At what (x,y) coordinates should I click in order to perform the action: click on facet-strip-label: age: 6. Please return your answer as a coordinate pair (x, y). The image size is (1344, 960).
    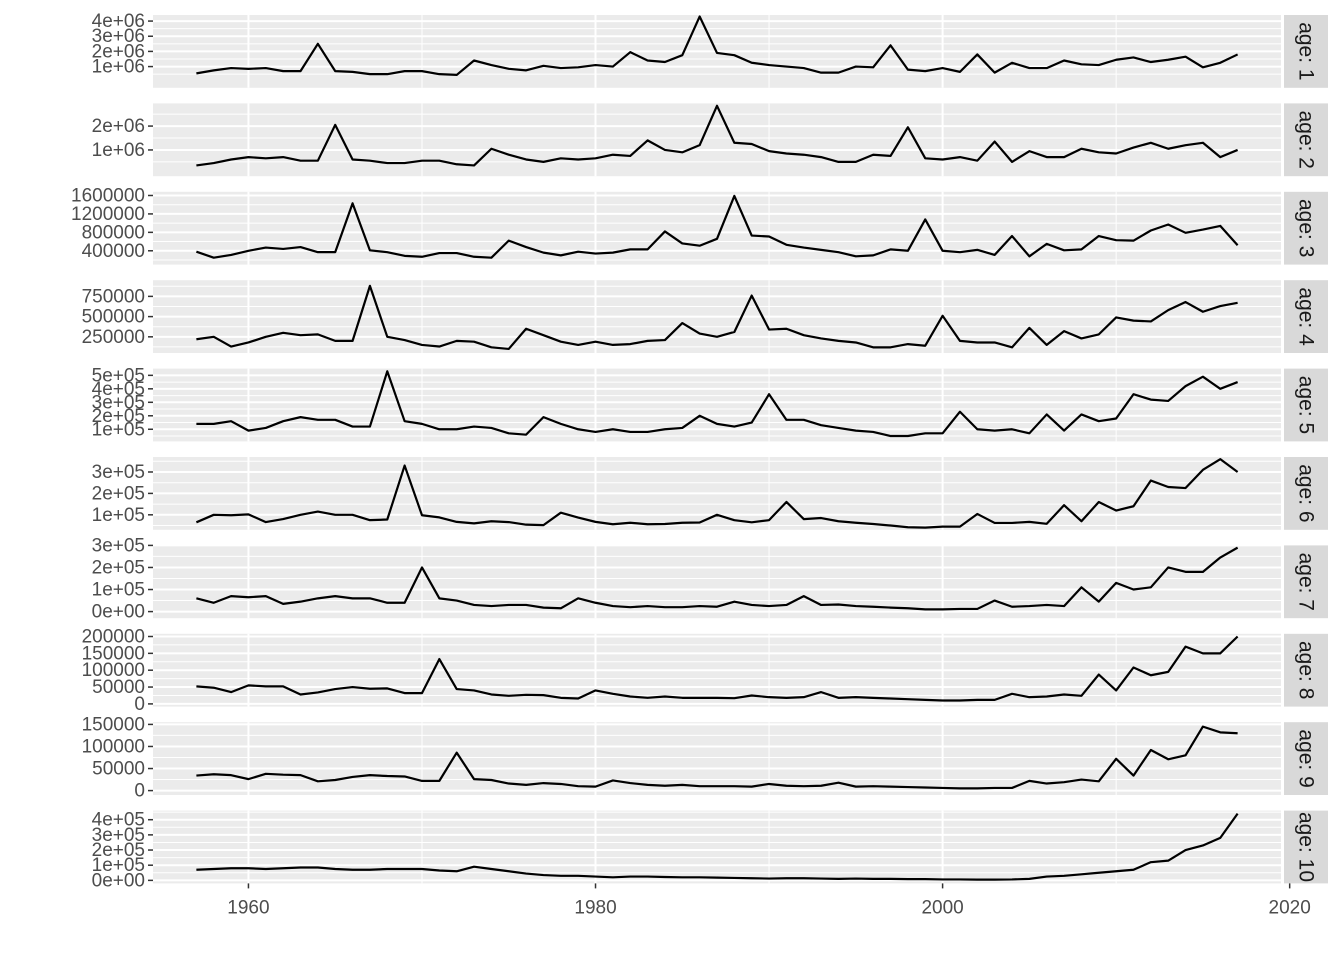
    Looking at the image, I should click on (1306, 493).